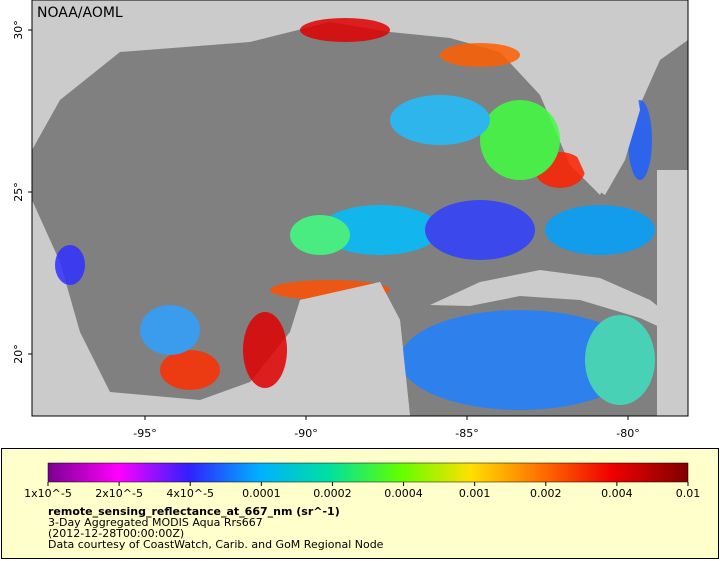 This screenshot has height=561, width=720. I want to click on lon-label: -90°, so click(305, 433).